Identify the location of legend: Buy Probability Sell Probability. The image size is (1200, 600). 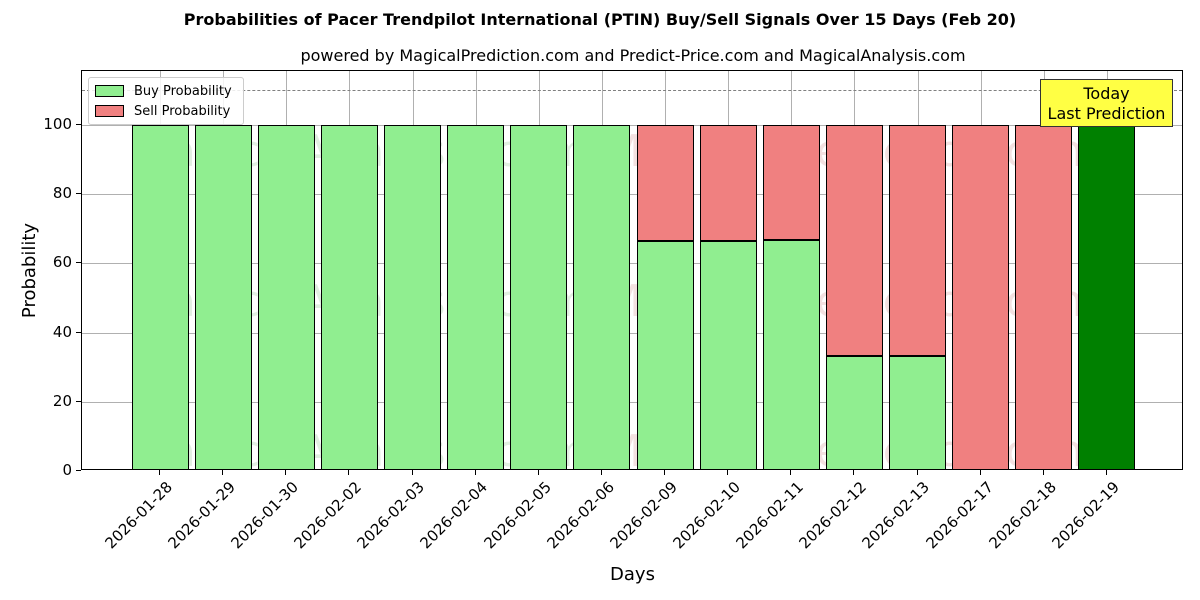
(166, 101).